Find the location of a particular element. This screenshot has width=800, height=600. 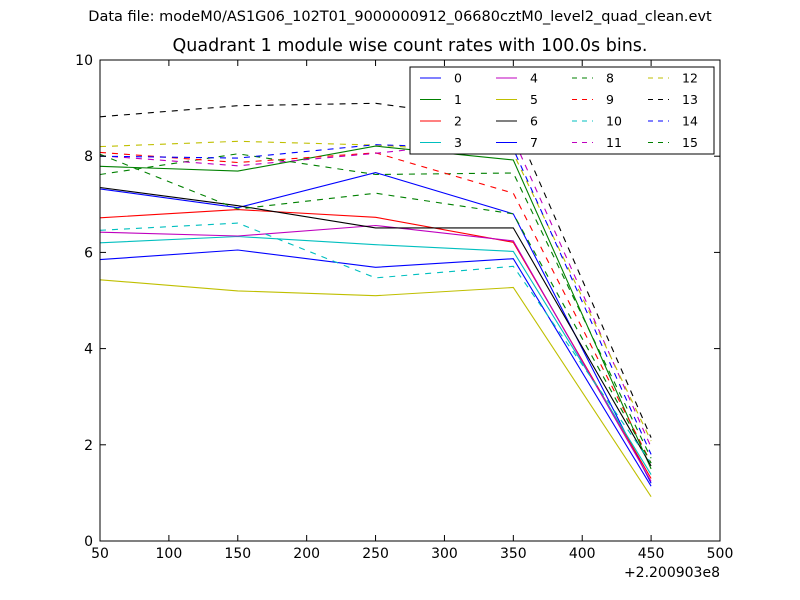

legend-label-6: 6 is located at coordinates (534, 121).